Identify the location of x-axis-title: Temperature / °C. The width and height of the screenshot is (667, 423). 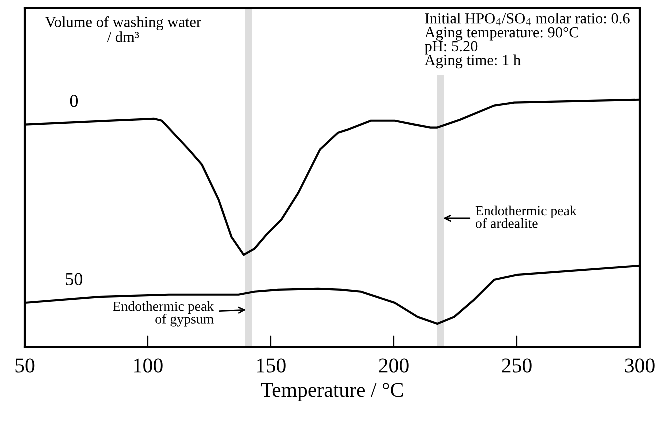
(332, 392).